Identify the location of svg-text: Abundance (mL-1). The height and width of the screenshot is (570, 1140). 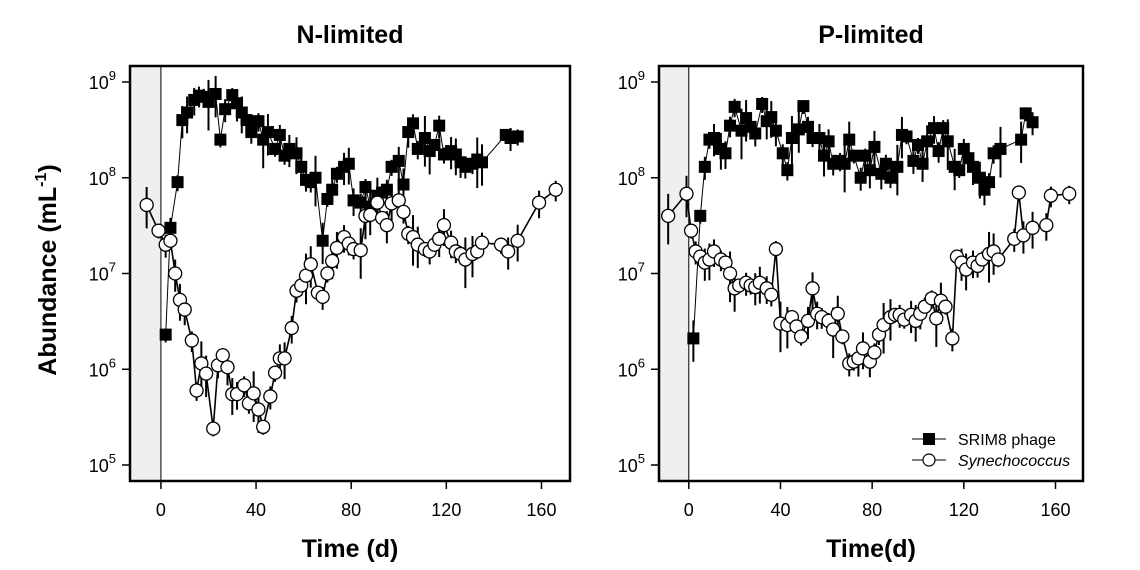
(47, 269).